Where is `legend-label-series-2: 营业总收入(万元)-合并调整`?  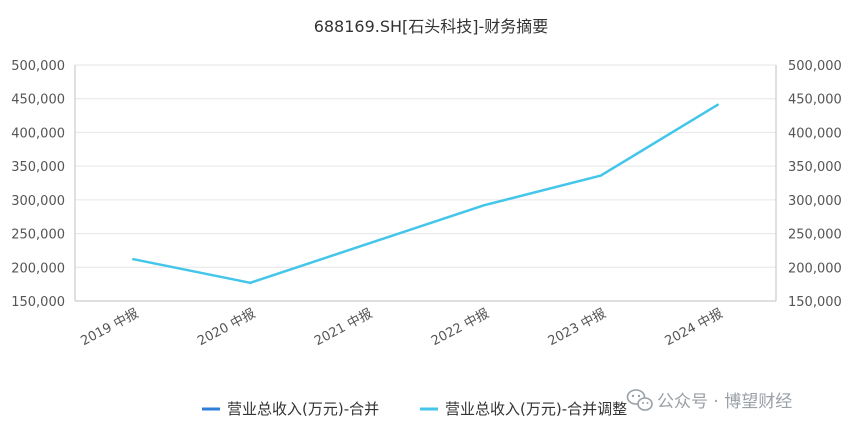 legend-label-series-2: 营业总收入(万元)-合并调整 is located at coordinates (536, 409).